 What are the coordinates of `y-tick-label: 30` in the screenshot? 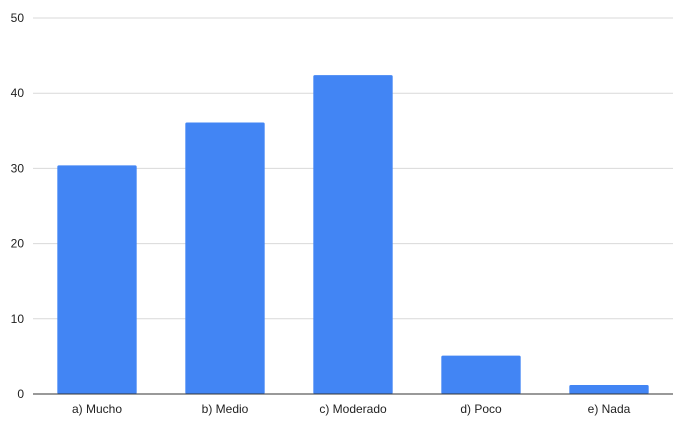 It's located at (18, 168).